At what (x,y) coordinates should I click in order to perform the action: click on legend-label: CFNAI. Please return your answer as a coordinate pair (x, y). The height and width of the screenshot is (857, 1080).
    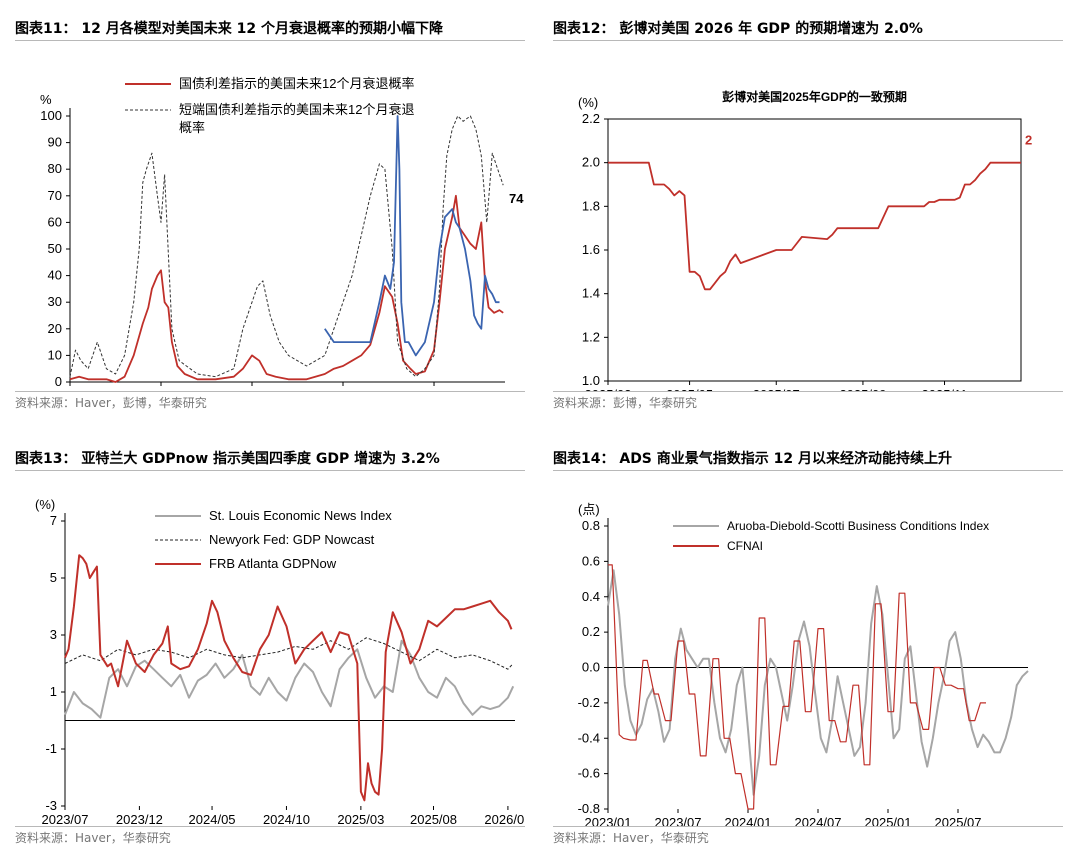
    Looking at the image, I should click on (745, 546).